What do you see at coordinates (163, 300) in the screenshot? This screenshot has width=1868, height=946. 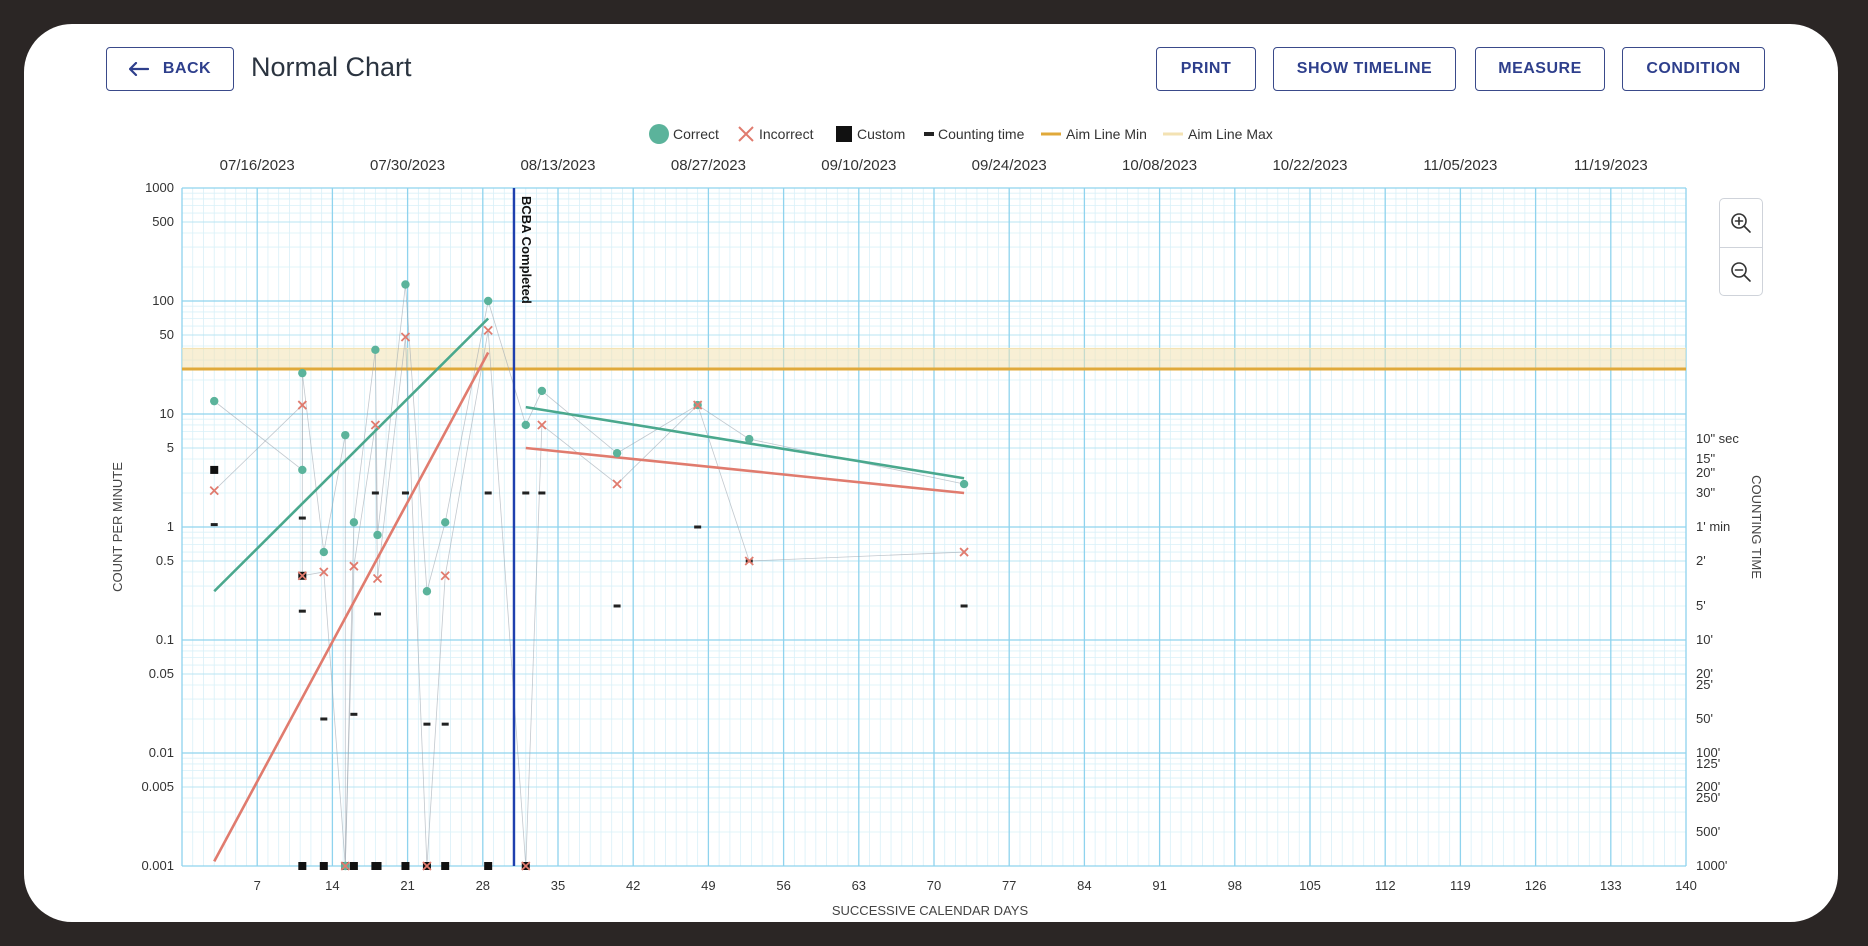 I see `y-tick-label: 100` at bounding box center [163, 300].